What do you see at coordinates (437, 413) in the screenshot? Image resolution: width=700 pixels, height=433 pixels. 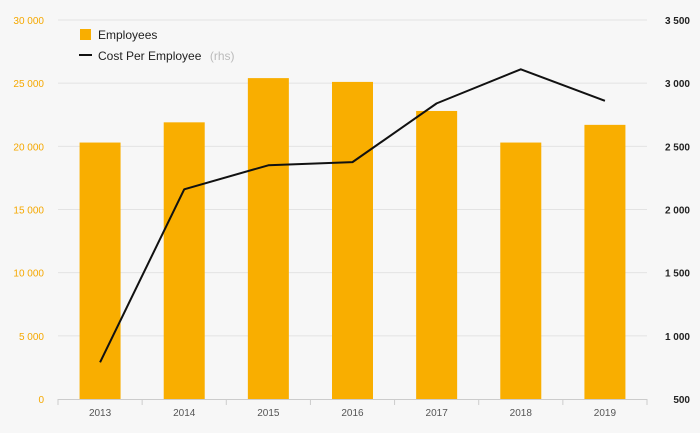 I see `x-tick-label: 2017` at bounding box center [437, 413].